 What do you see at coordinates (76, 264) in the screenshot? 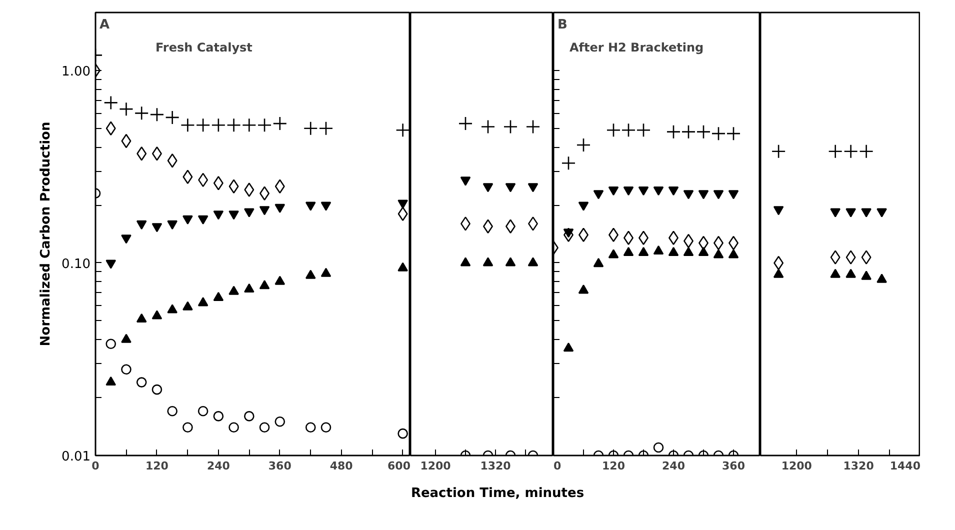
I see `y-tick-label: 0.10` at bounding box center [76, 264].